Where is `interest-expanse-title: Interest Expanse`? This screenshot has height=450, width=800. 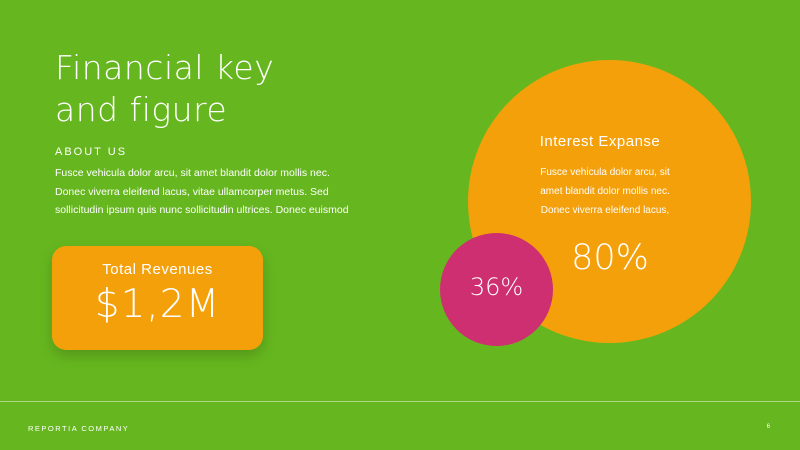 interest-expanse-title: Interest Expanse is located at coordinates (600, 141).